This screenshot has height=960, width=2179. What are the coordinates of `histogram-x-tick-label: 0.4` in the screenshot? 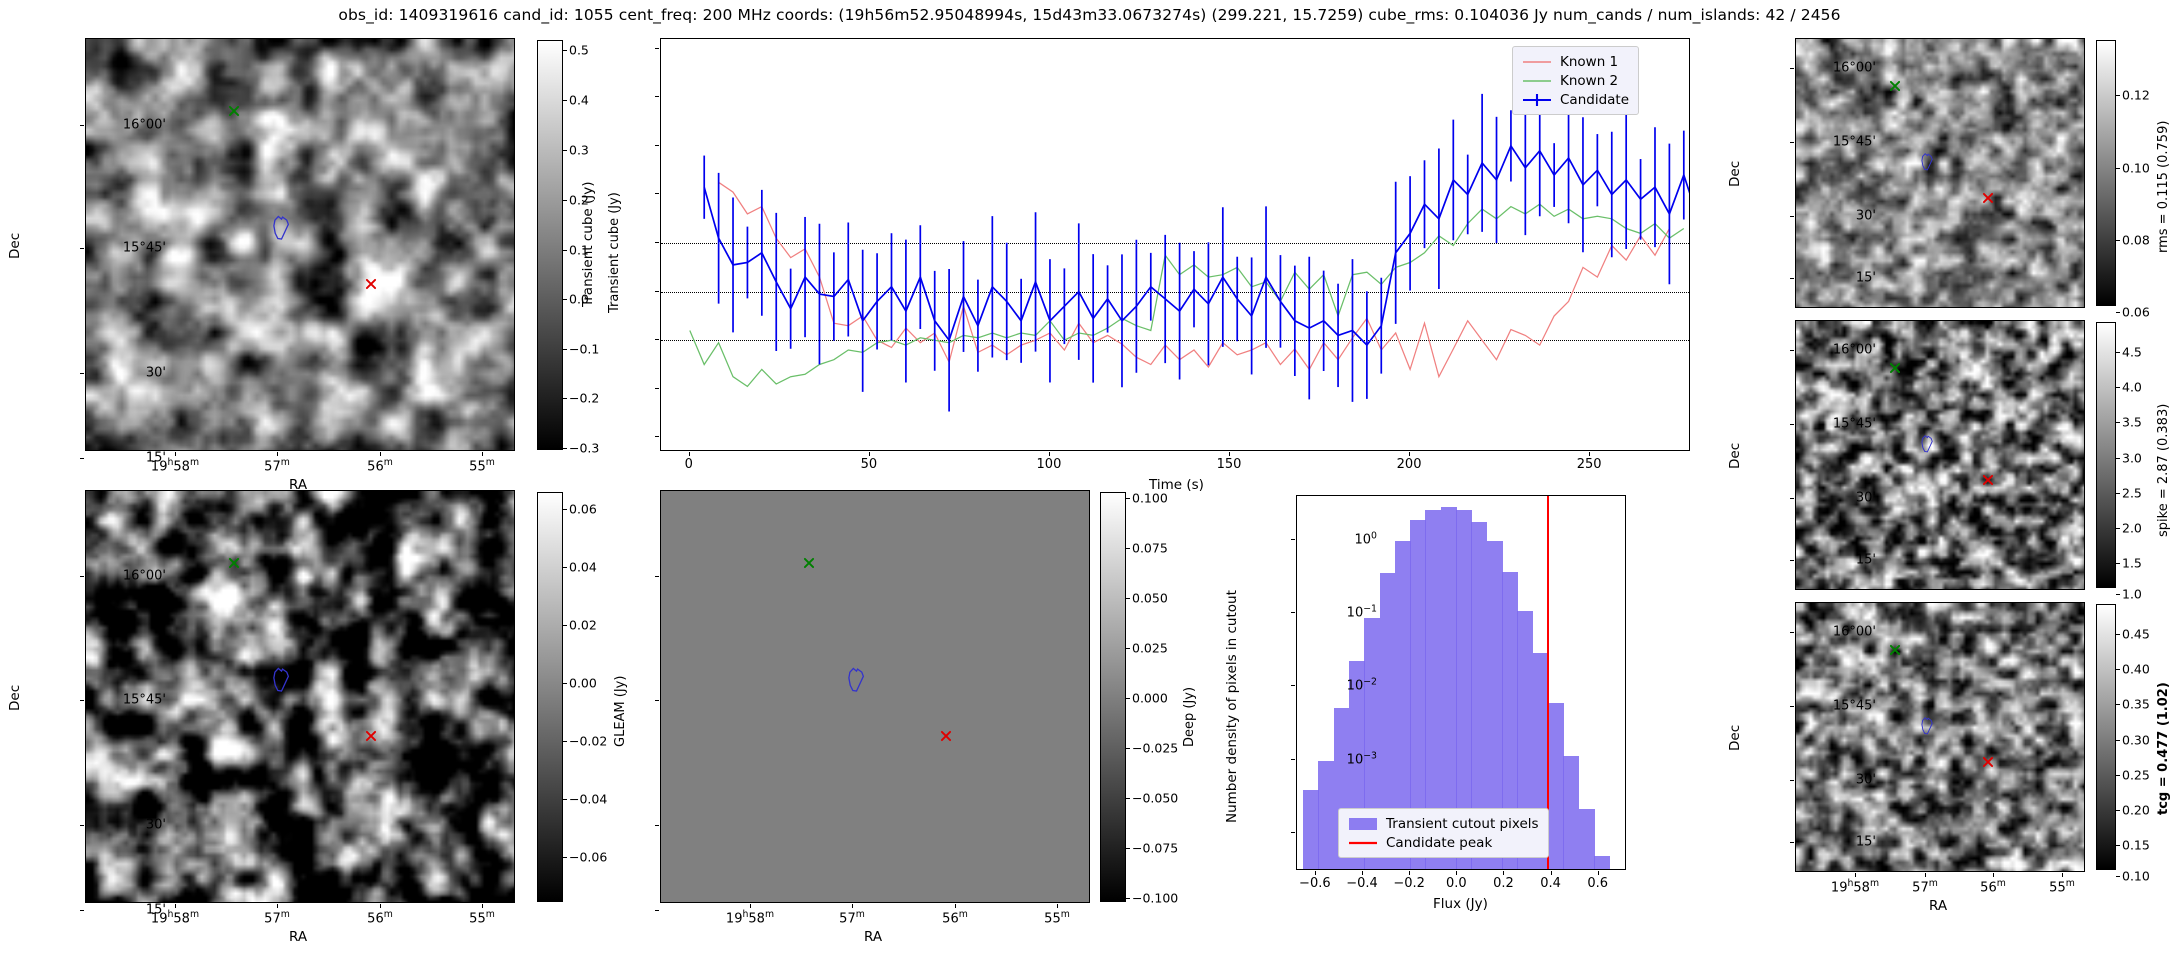 It's located at (1550, 883).